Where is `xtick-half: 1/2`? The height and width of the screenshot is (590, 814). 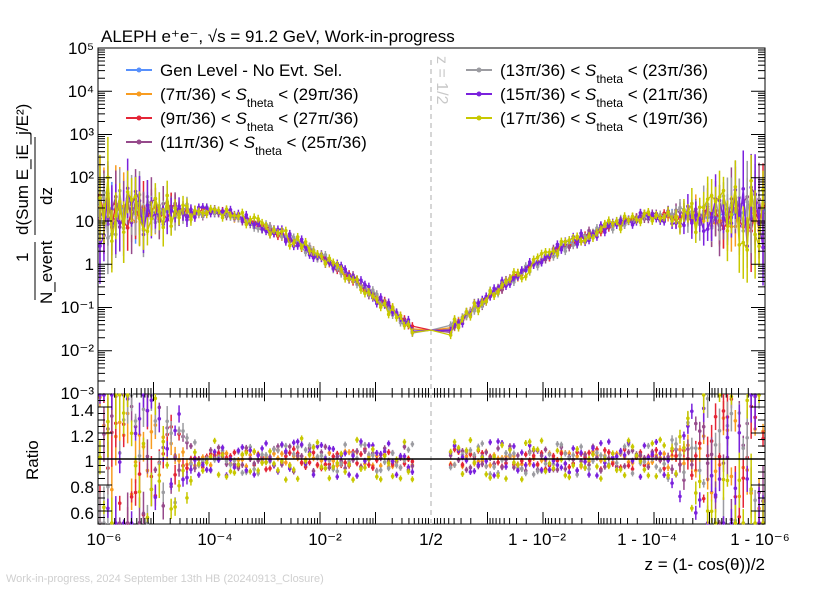
xtick-half: 1/2 is located at coordinates (431, 539).